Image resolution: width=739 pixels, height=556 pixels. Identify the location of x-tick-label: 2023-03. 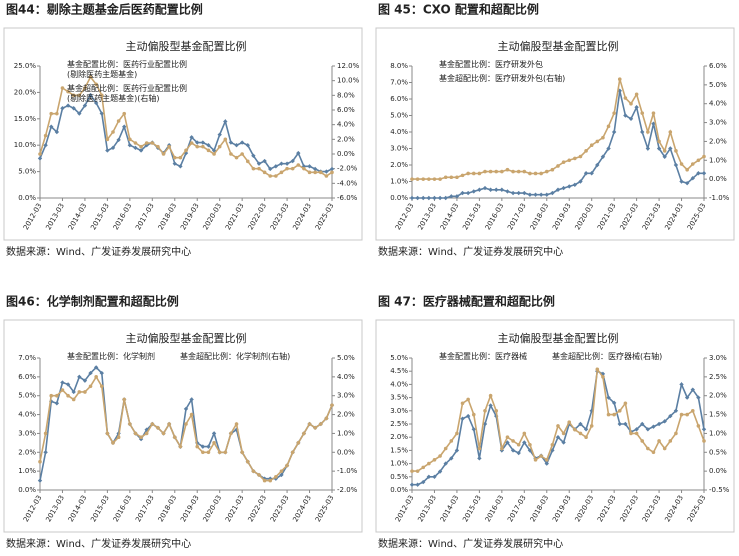
(280, 508).